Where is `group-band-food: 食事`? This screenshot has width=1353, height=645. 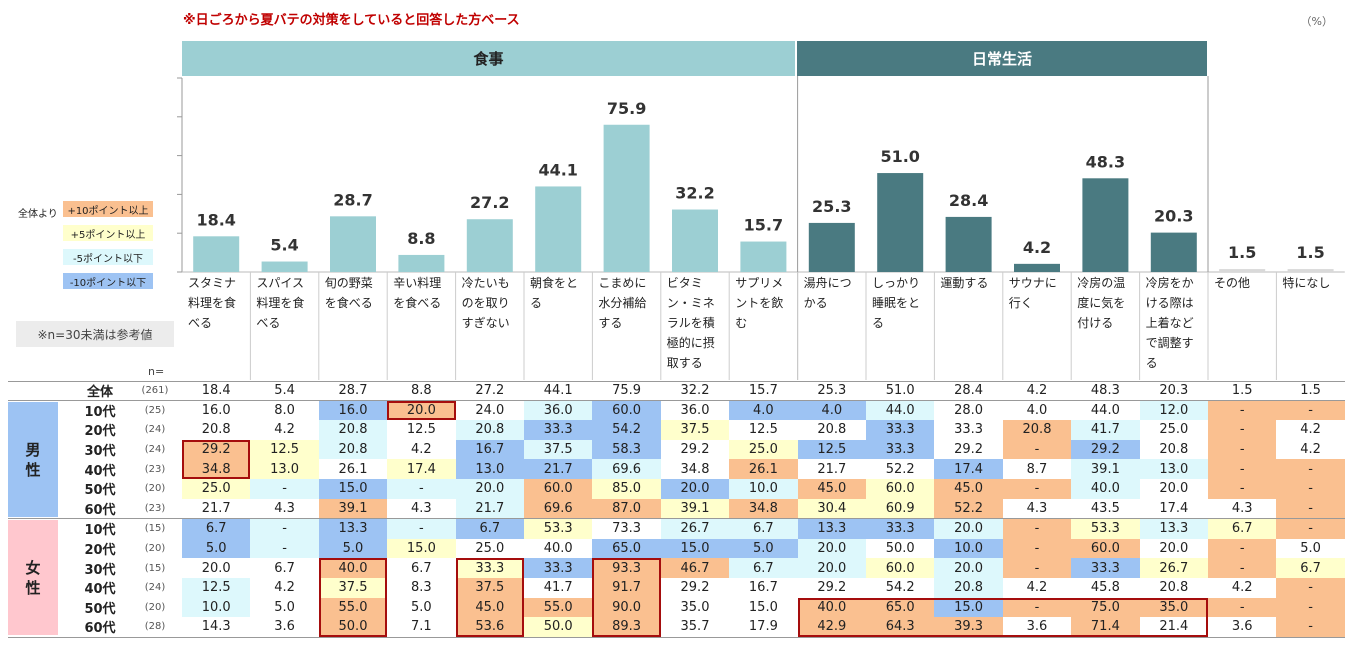 group-band-food: 食事 is located at coordinates (488, 58).